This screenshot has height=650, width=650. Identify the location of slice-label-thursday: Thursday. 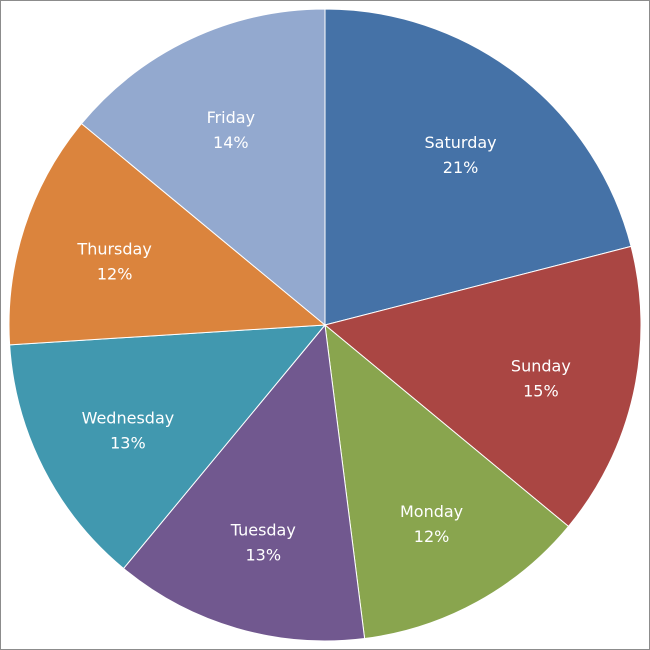
(113, 249).